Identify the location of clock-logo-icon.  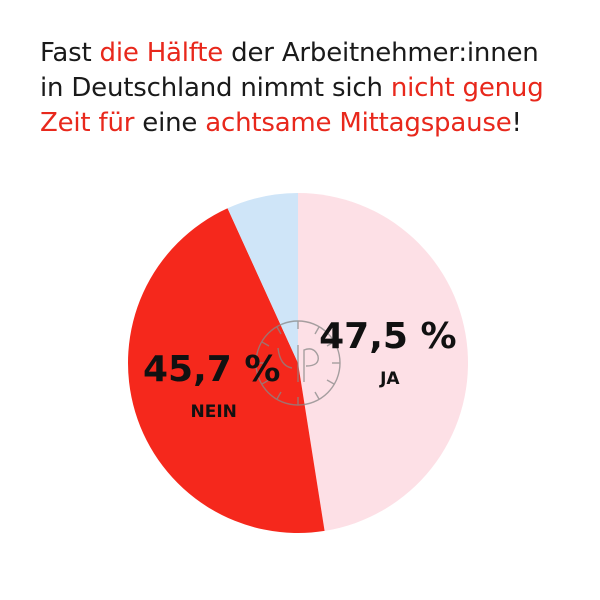
(298, 363).